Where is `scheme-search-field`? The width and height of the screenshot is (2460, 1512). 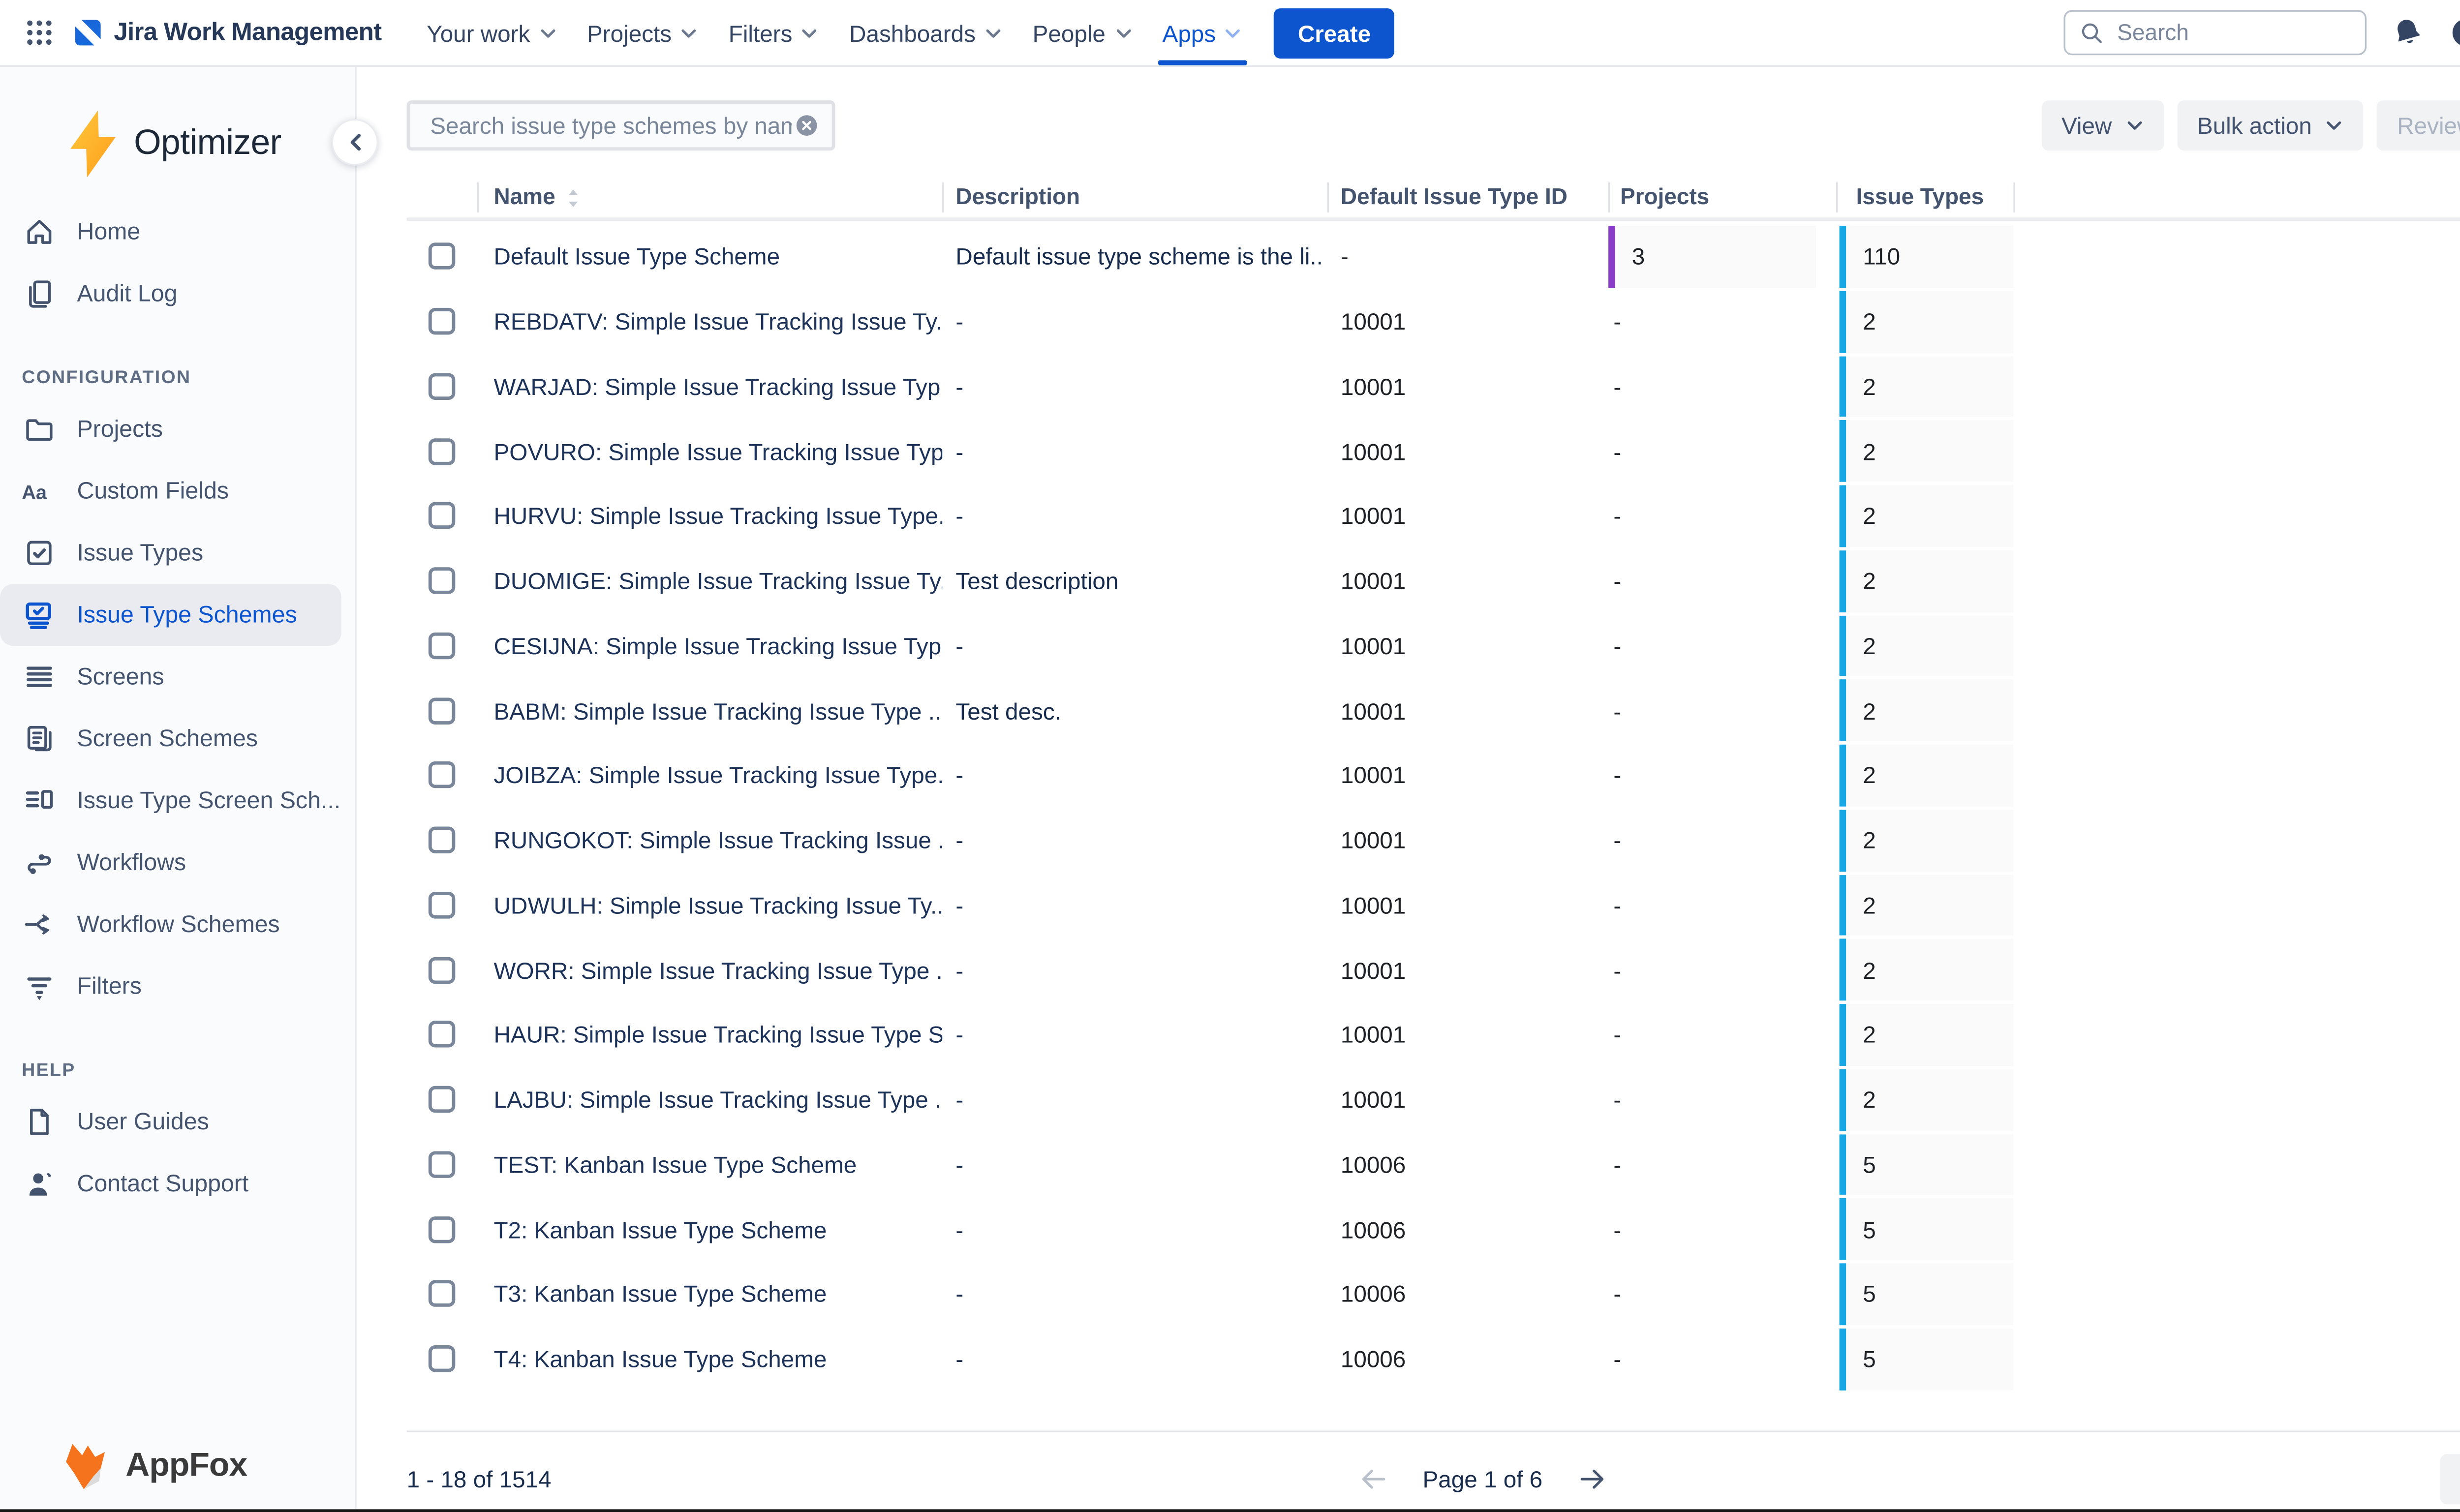
scheme-search-field is located at coordinates (620, 126).